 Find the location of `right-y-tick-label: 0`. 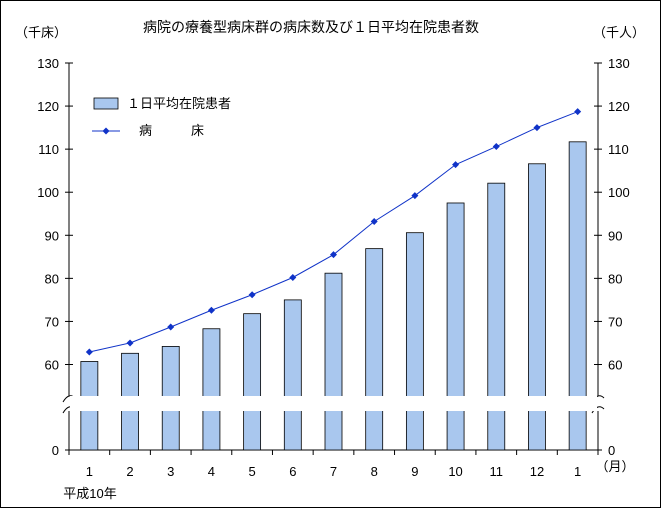

right-y-tick-label: 0 is located at coordinates (611, 450).